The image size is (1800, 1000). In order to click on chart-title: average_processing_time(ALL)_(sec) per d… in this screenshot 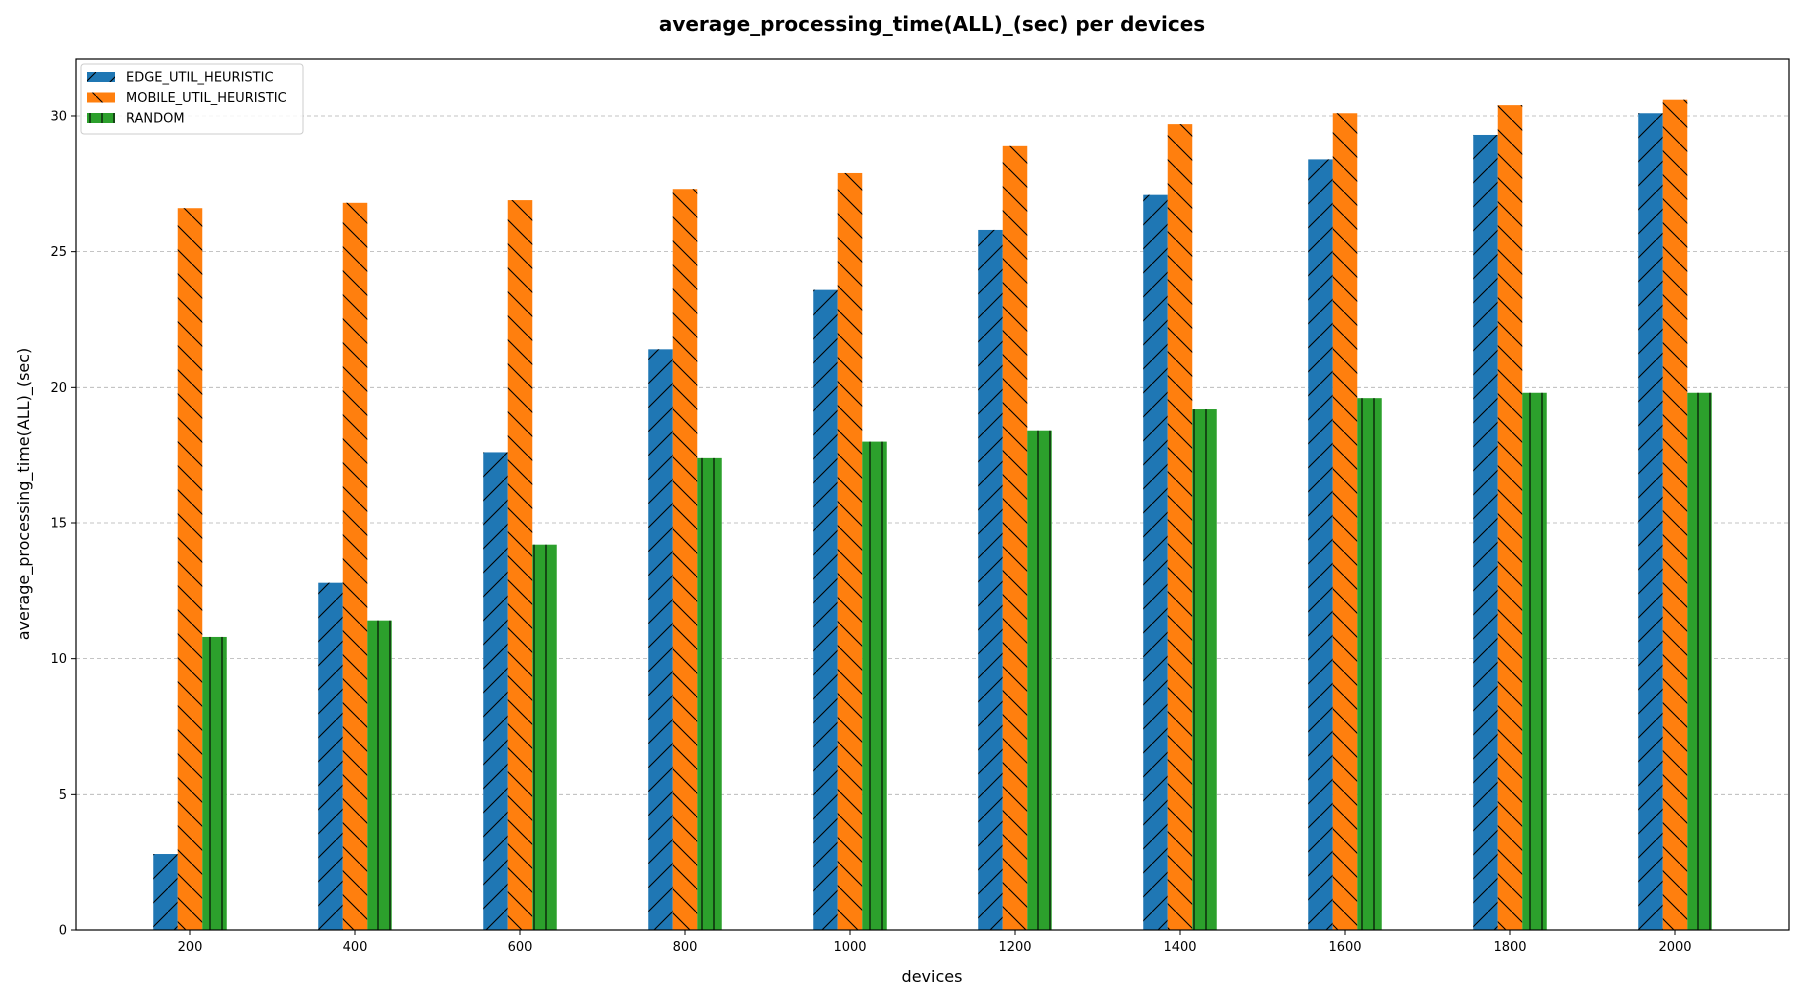, I will do `click(932, 24)`.